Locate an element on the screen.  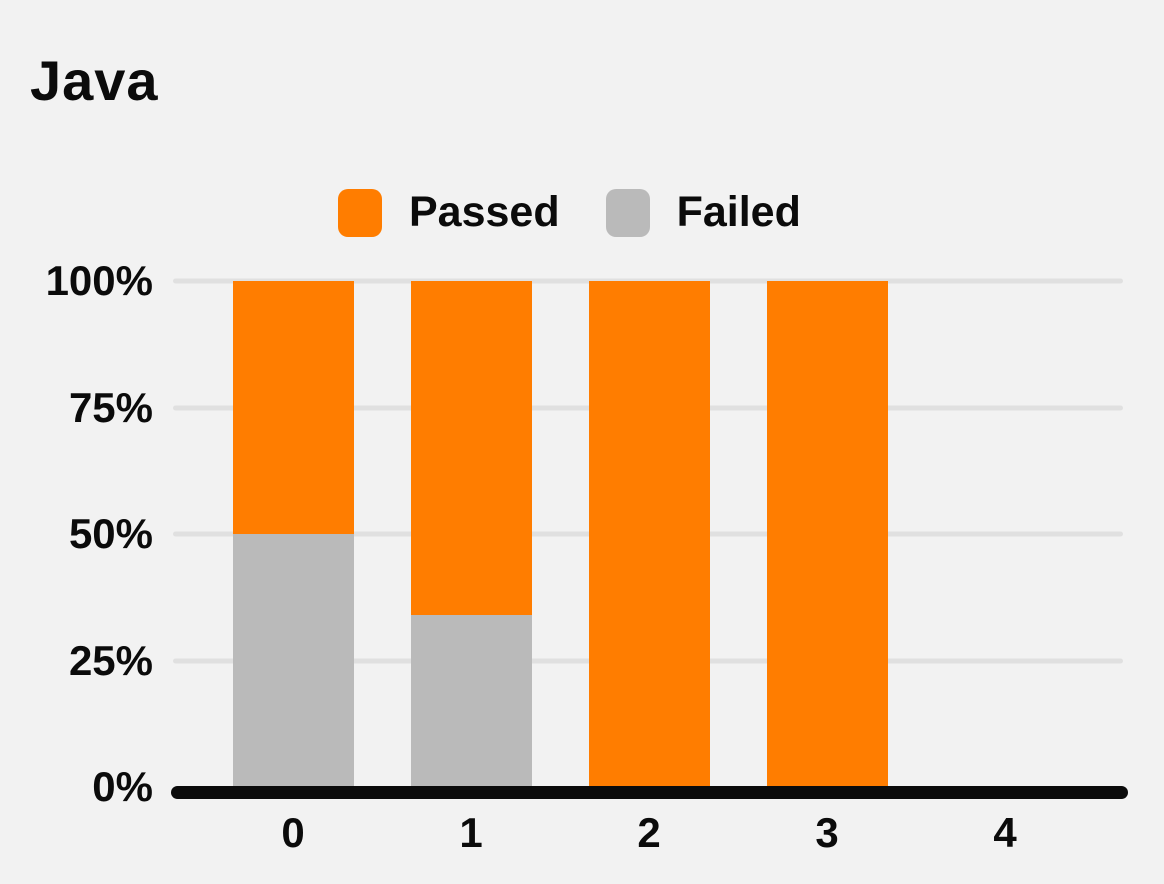
legend: Passed Failed is located at coordinates (569, 212).